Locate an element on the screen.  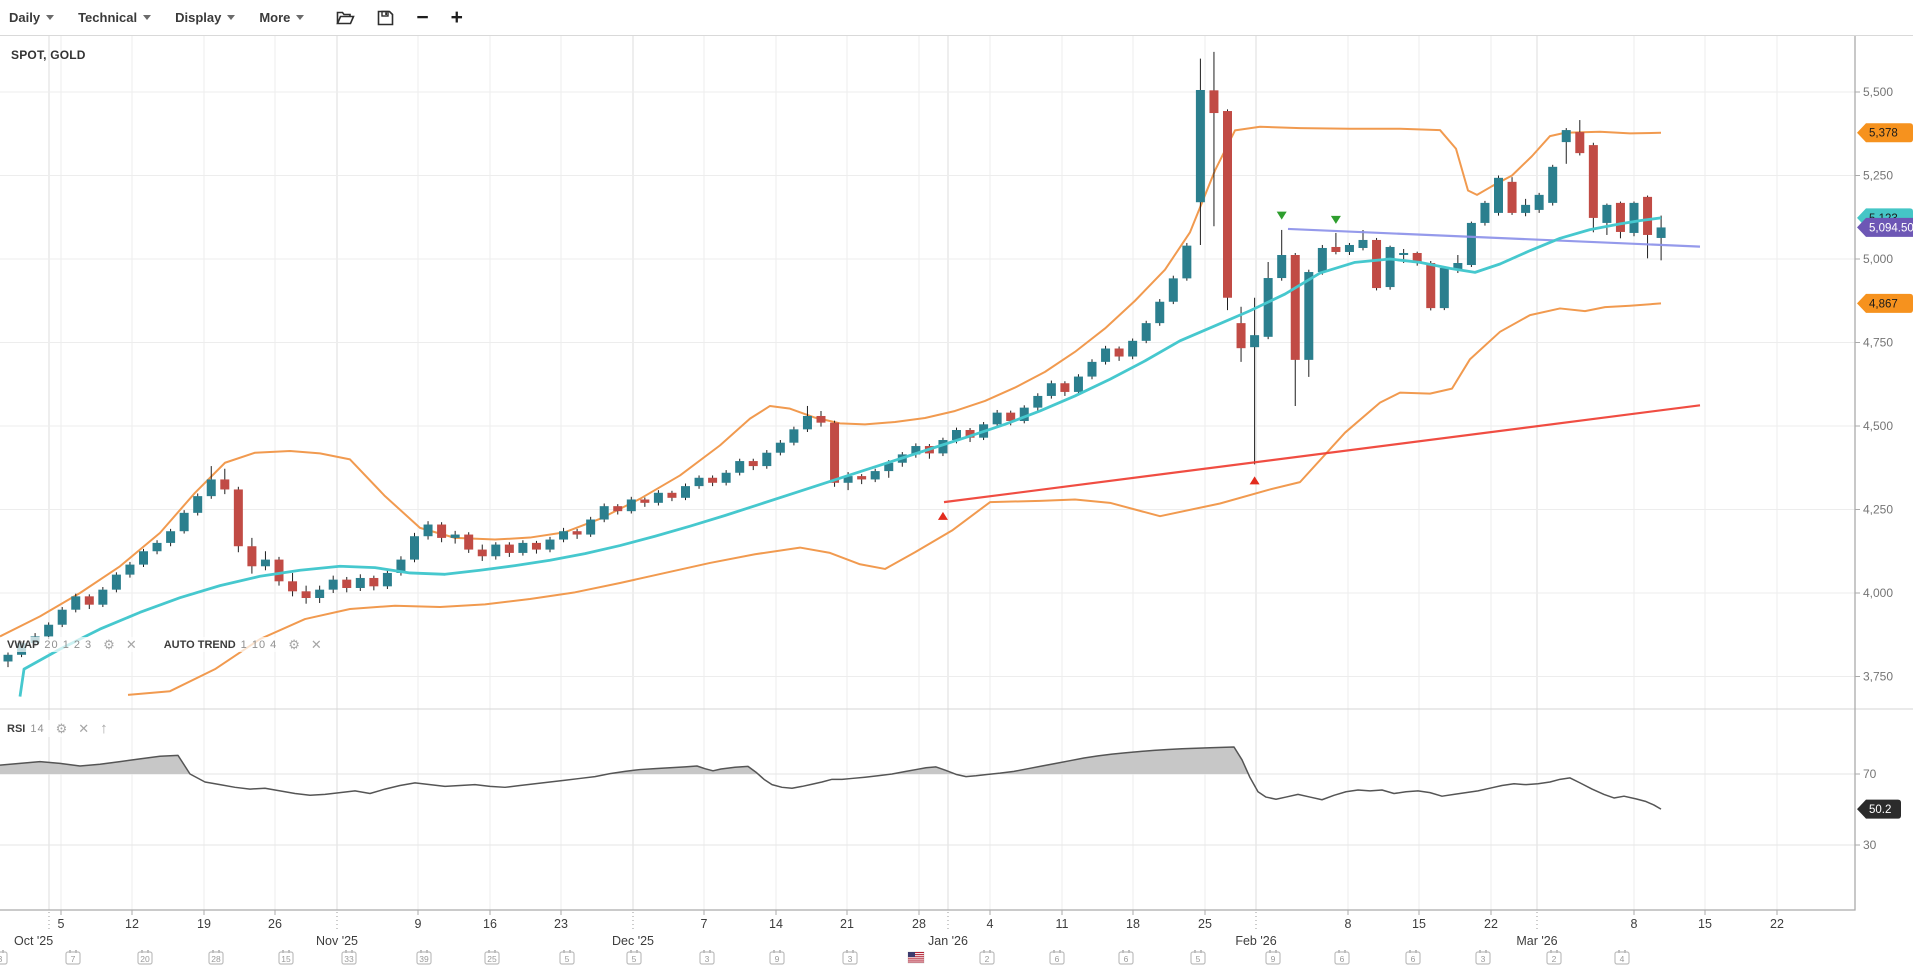
zoom-in-icon: + is located at coordinates (456, 17).